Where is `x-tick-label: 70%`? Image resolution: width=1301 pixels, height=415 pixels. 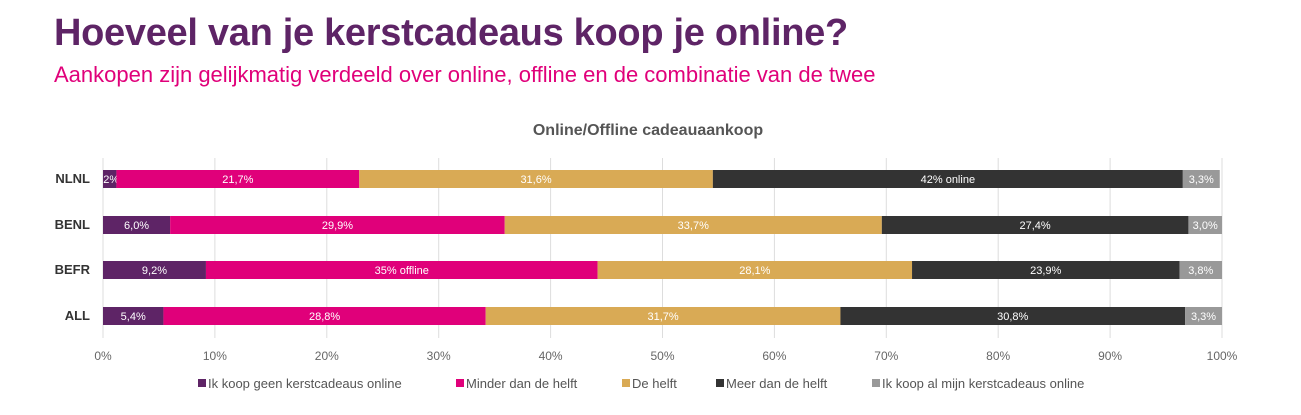
x-tick-label: 70% is located at coordinates (886, 356).